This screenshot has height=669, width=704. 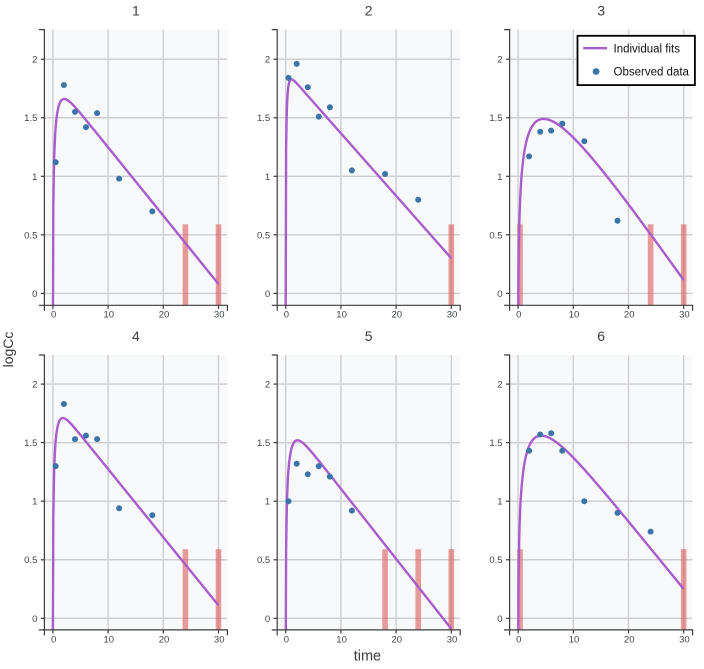 I want to click on svg-text: 4, so click(x=136, y=336).